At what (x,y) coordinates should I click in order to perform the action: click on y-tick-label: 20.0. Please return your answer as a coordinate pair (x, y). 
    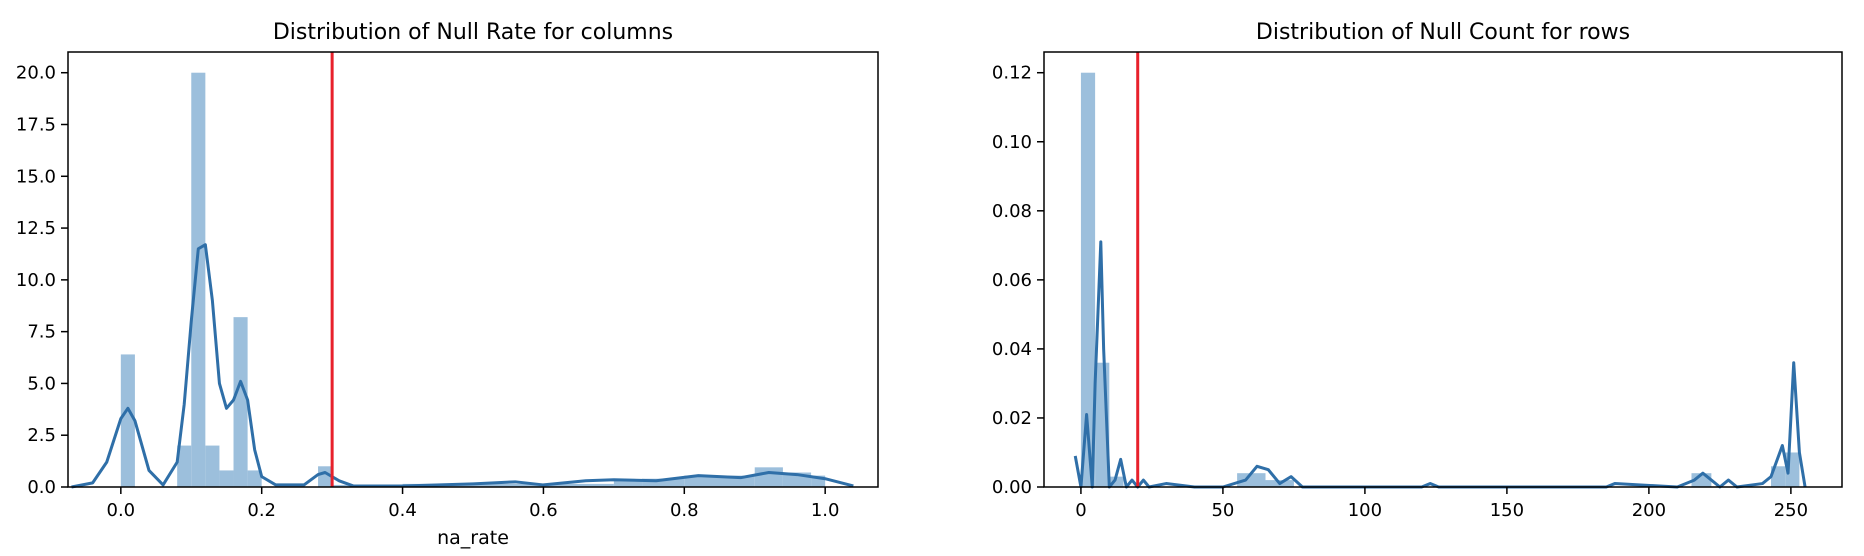
    Looking at the image, I should click on (36, 73).